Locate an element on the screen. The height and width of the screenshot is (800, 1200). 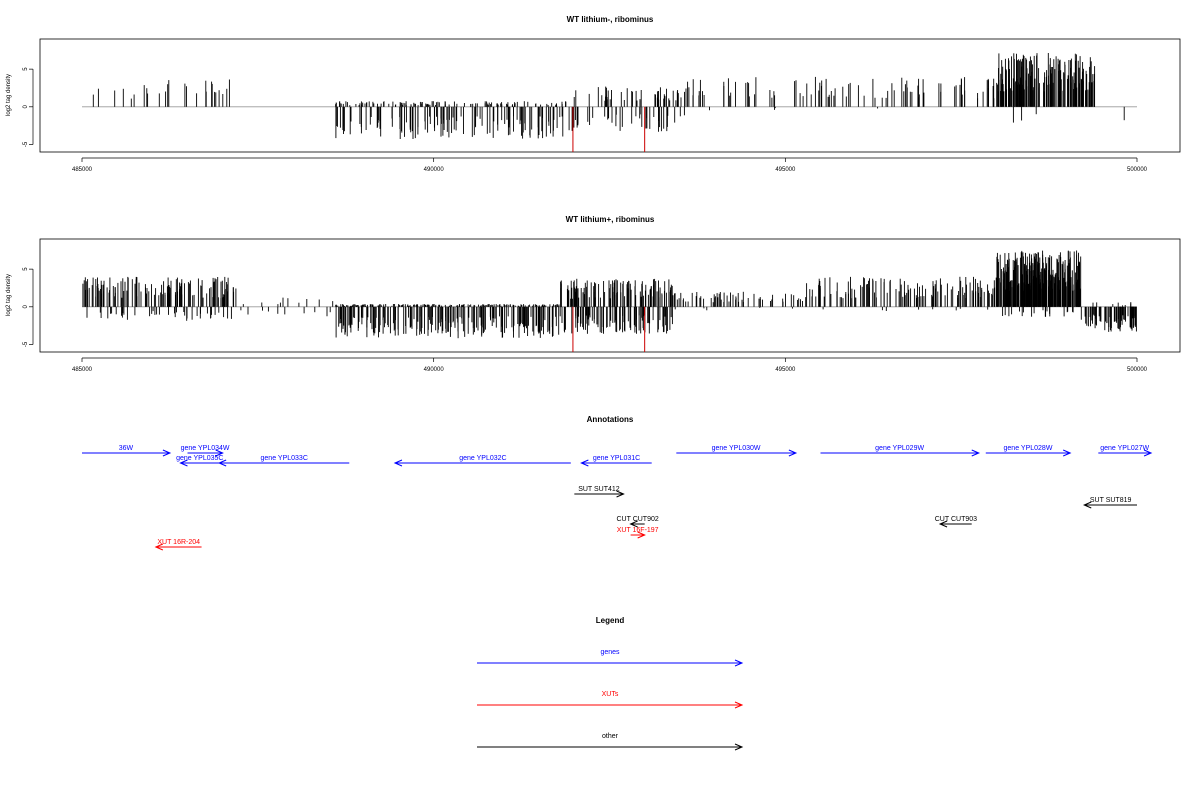
annotation-feature: gene YPL027W is located at coordinates (1125, 451).